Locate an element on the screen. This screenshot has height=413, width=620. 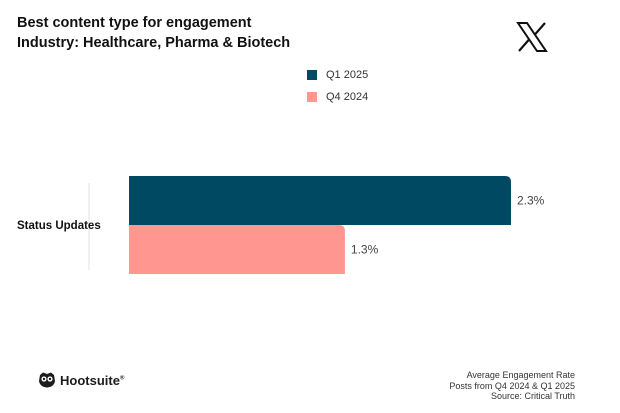
x-logo-icon is located at coordinates (532, 37).